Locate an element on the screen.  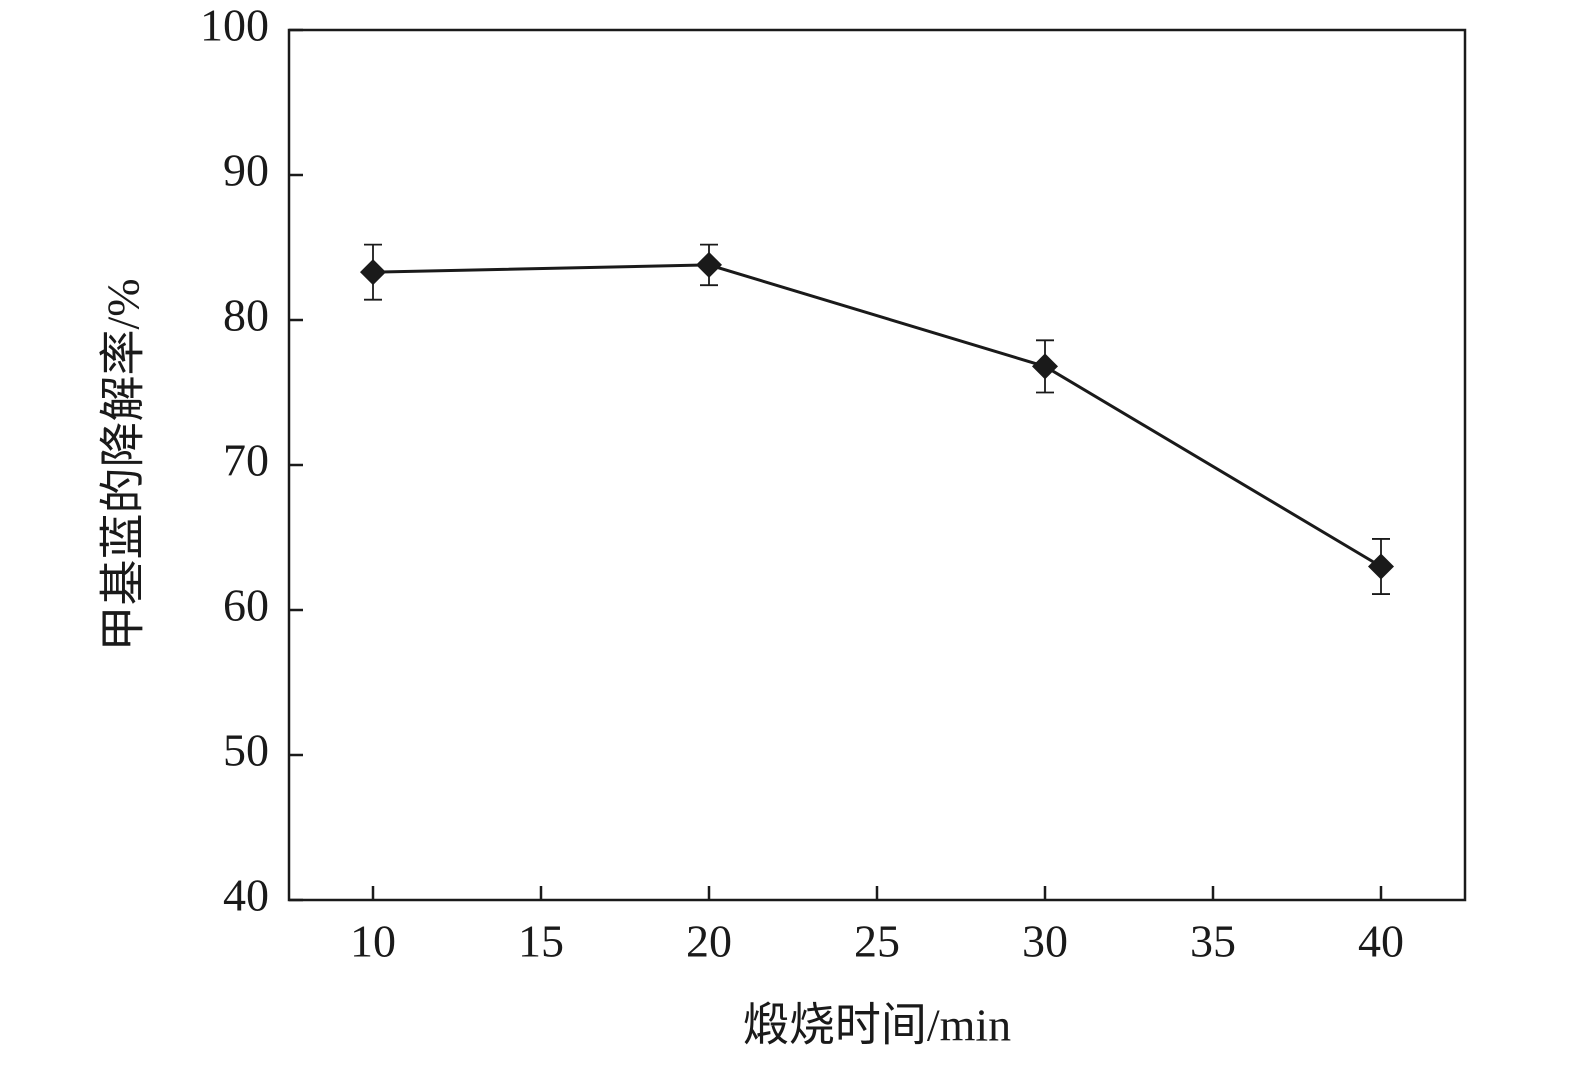
y-tick-label: 40 is located at coordinates (246, 895).